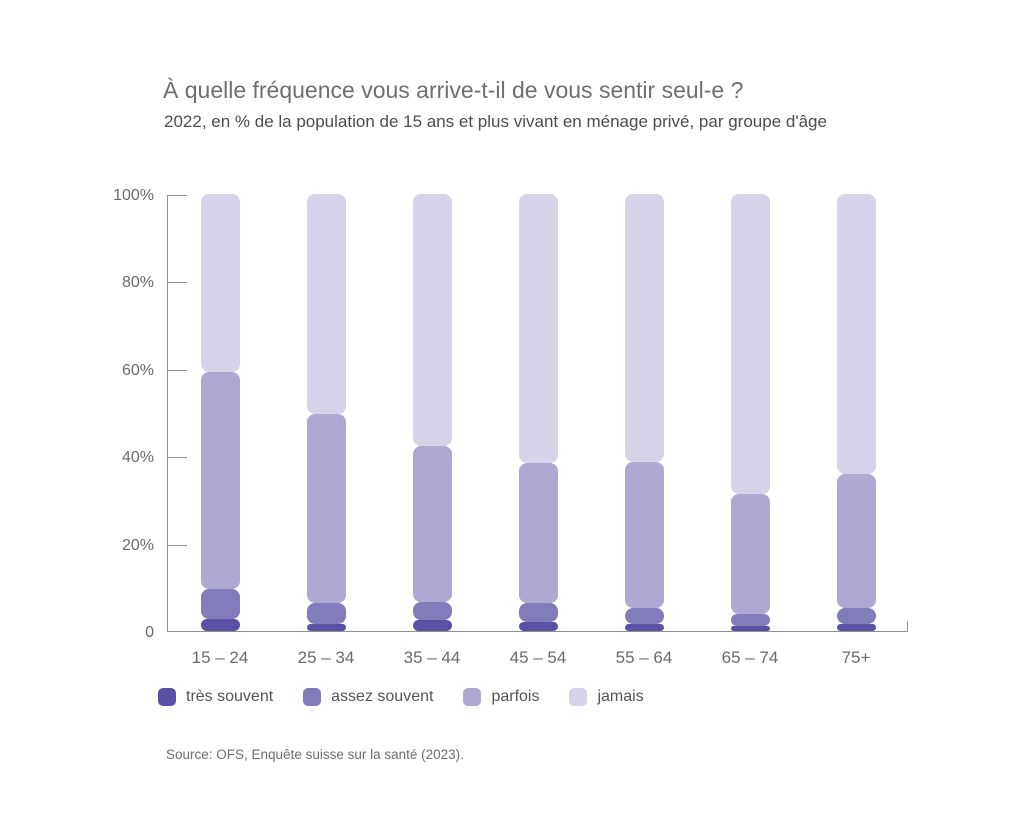 This screenshot has height=819, width=1024. I want to click on legend-swatch-jamais, so click(578, 697).